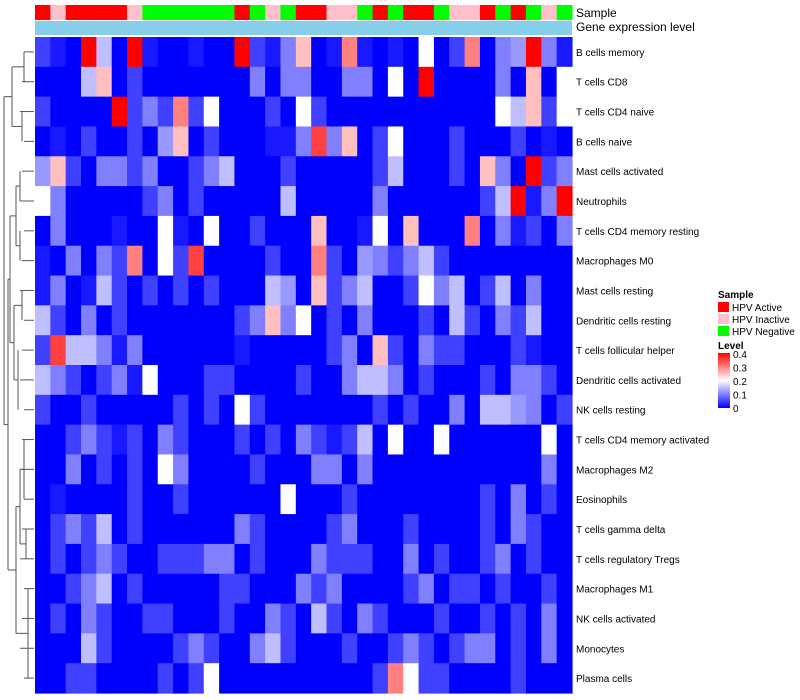  Describe the element at coordinates (303, 28) in the screenshot. I see `expression-annotation-bar` at that location.